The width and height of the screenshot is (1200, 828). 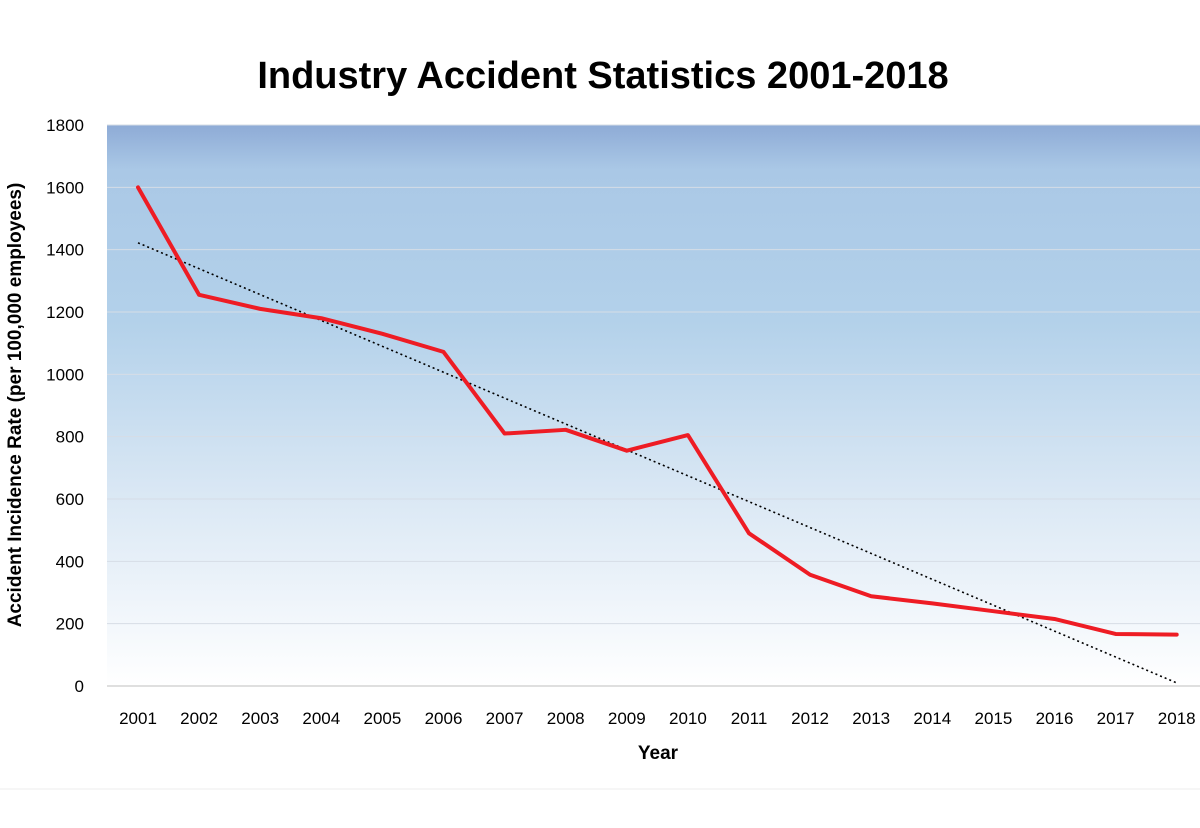 What do you see at coordinates (65, 374) in the screenshot?
I see `y-tick-label: 1000` at bounding box center [65, 374].